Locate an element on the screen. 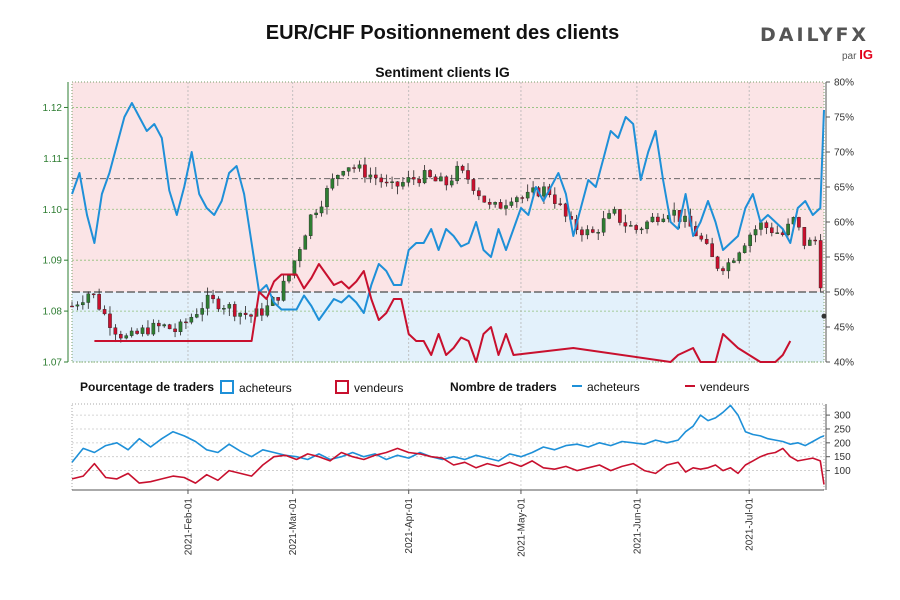  legend-count-sellers: vendeurs is located at coordinates (717, 387).